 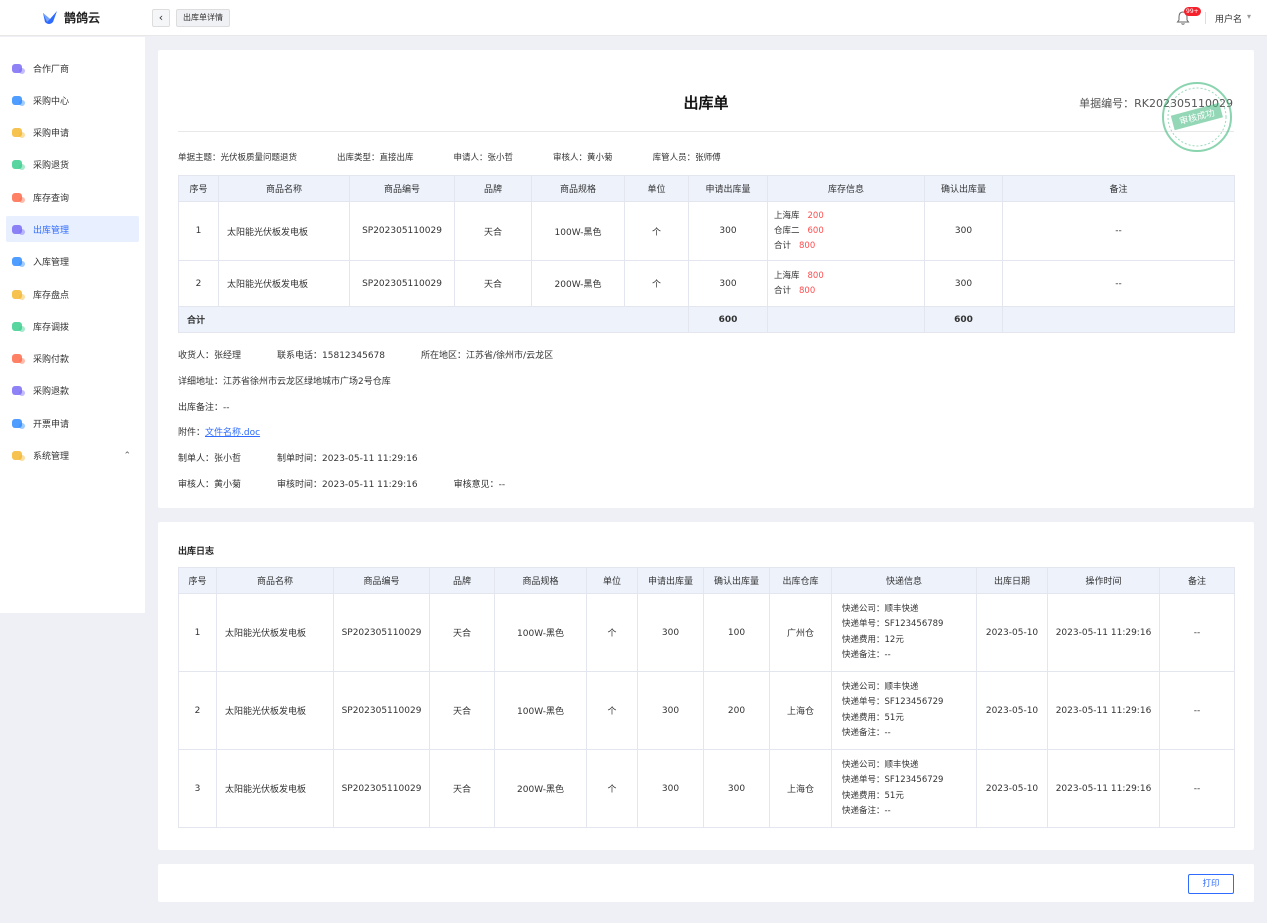 I want to click on sidebar-item-label: 开票申请, so click(x=51, y=424).